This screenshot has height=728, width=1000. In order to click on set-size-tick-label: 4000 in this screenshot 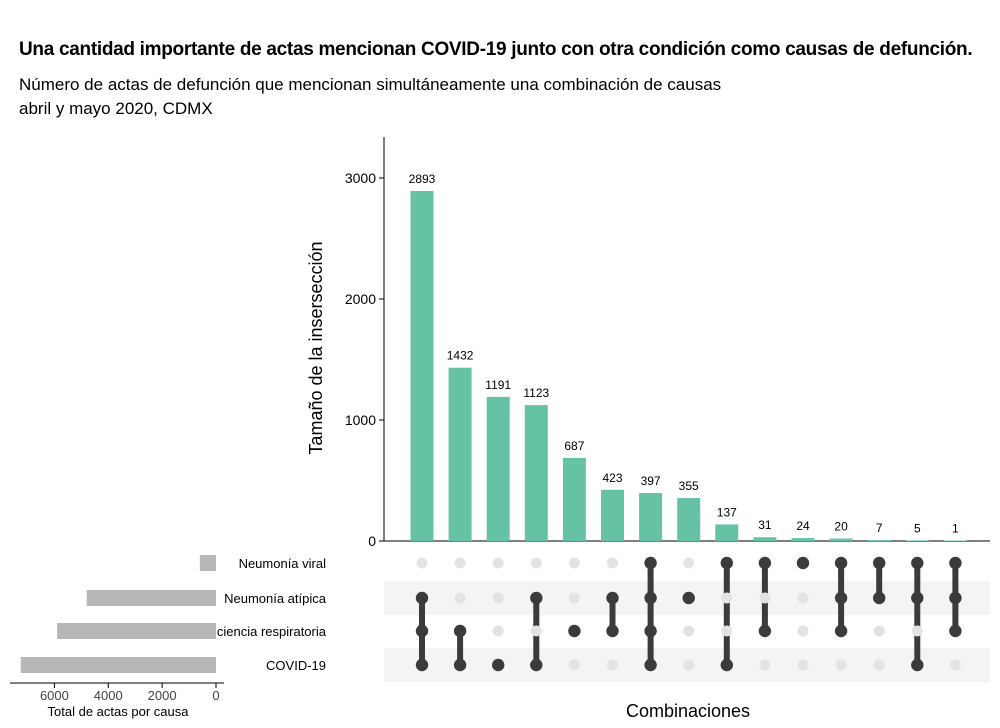, I will do `click(108, 695)`.